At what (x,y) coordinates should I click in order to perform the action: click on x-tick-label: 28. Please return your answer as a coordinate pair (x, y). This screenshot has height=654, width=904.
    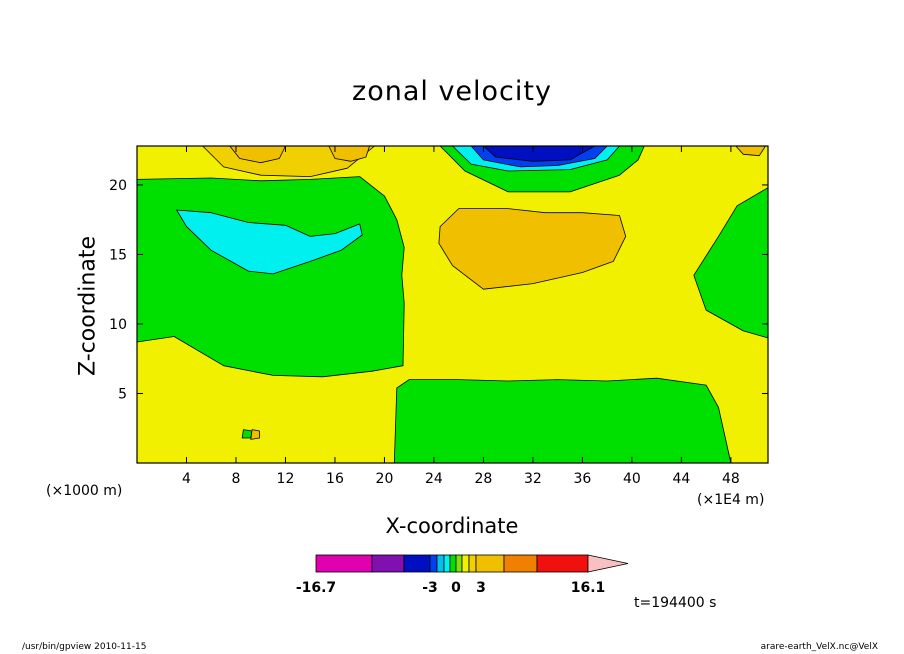
    Looking at the image, I should click on (484, 479).